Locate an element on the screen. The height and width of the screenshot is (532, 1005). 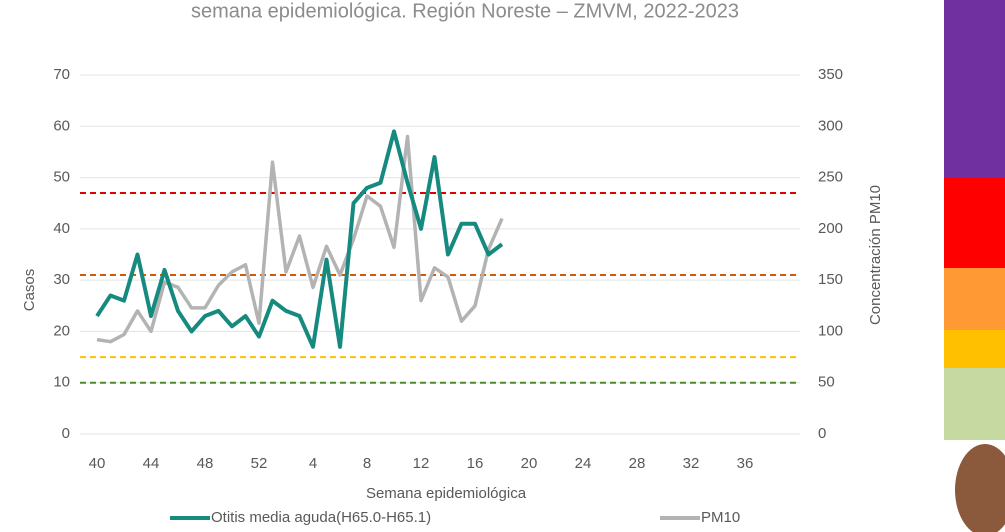
y-tick-label: 60 is located at coordinates (61, 125).